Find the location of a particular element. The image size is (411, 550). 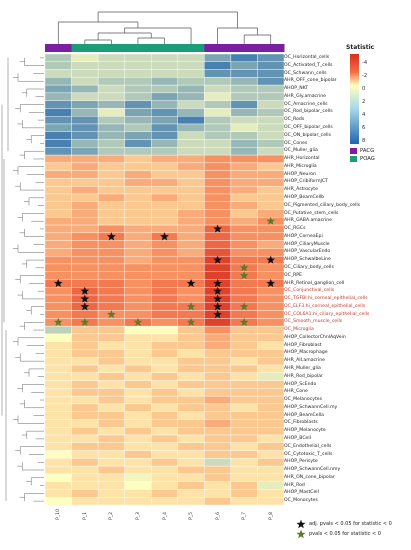

colorbar-tick-label: 6 is located at coordinates (364, 128).